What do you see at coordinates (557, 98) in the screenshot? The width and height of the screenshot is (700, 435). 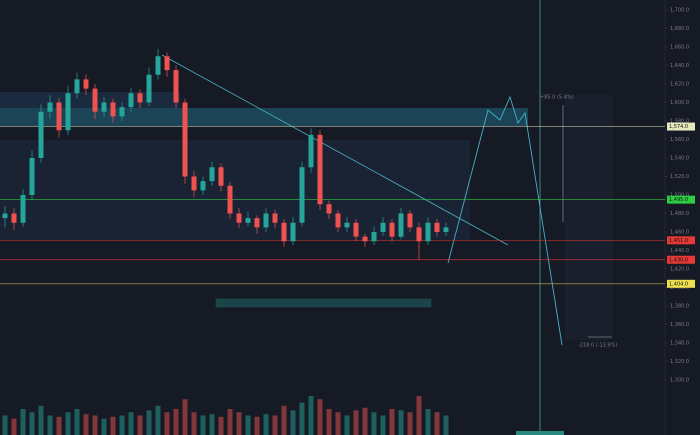 I see `annotation: +85.0 (5.4%)` at bounding box center [557, 98].